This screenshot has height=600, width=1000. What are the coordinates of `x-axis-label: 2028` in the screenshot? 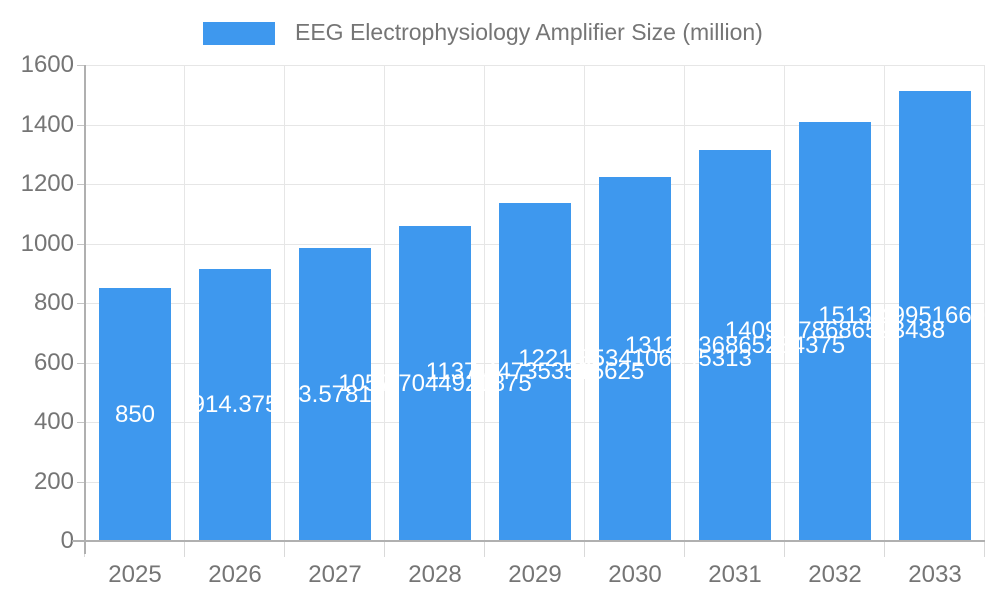 It's located at (435, 574).